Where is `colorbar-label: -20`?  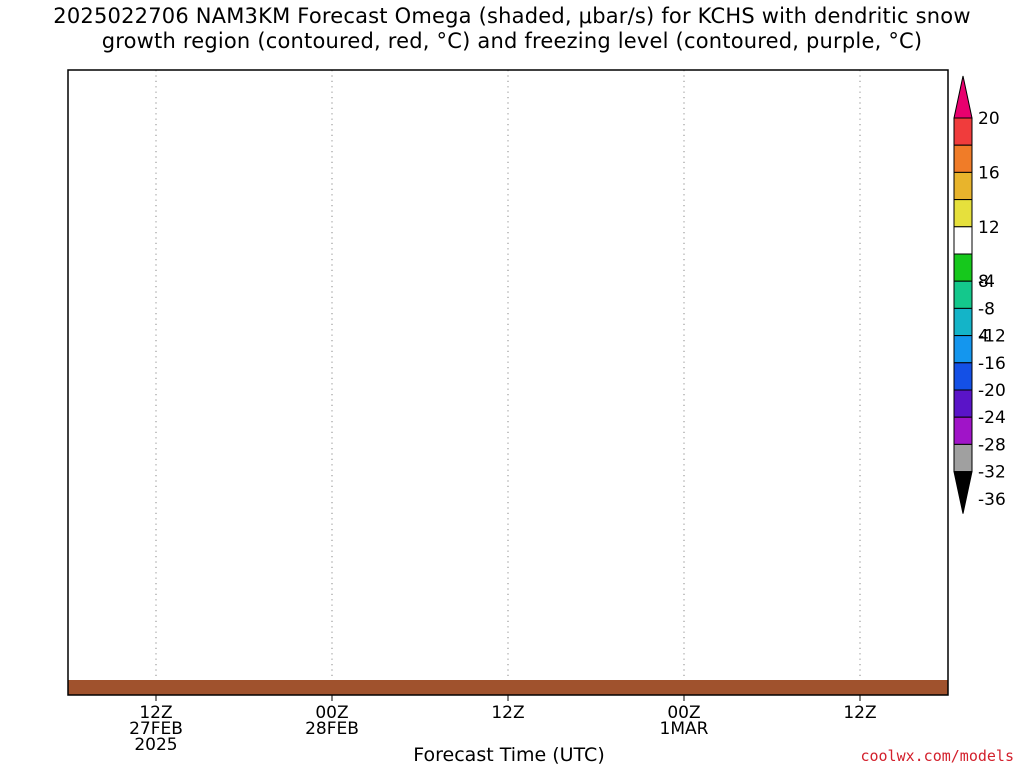 colorbar-label: -20 is located at coordinates (992, 391).